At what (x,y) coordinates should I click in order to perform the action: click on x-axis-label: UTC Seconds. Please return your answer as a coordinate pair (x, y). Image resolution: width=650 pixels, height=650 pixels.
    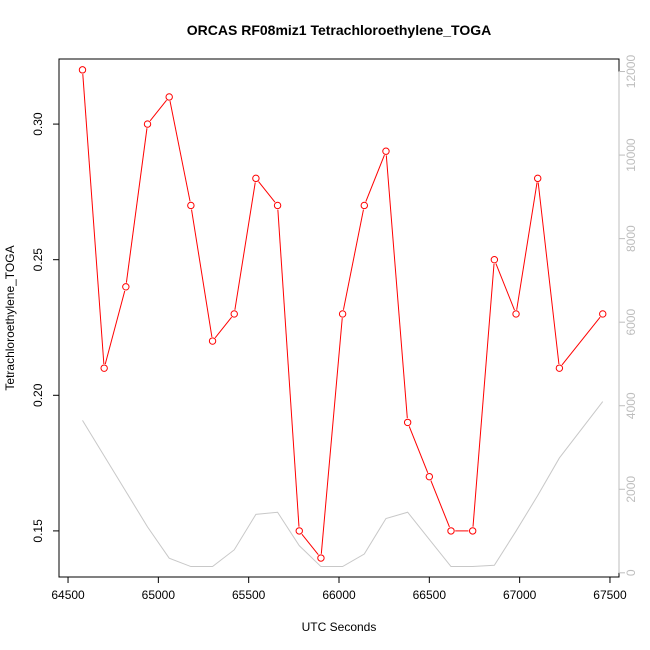
    Looking at the image, I should click on (339, 627).